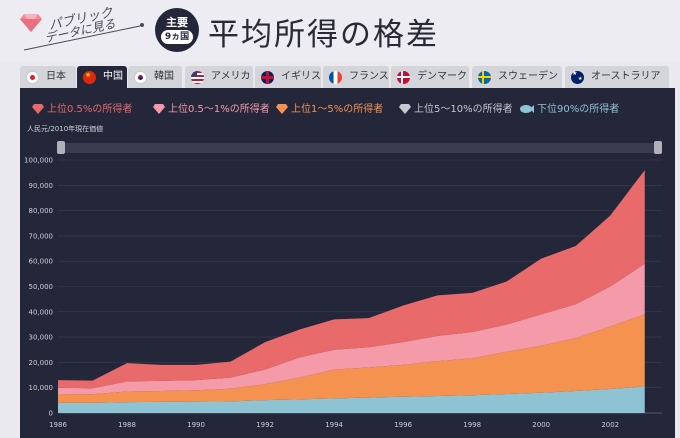 The image size is (680, 438). Describe the element at coordinates (41, 388) in the screenshot. I see `y-tick-label: 10,000` at that location.